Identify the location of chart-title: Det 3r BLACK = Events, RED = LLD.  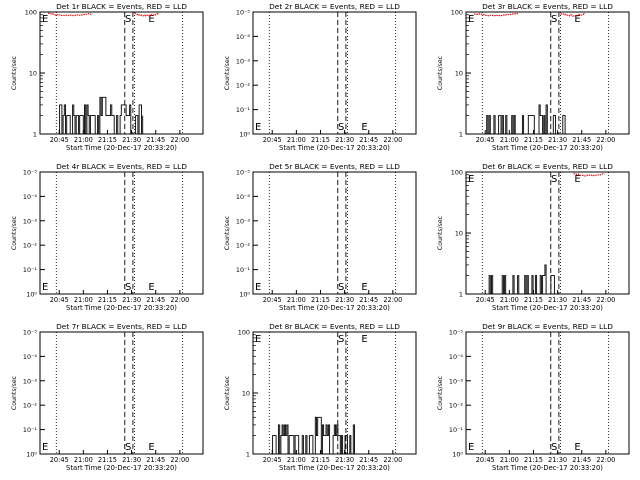
(547, 6).